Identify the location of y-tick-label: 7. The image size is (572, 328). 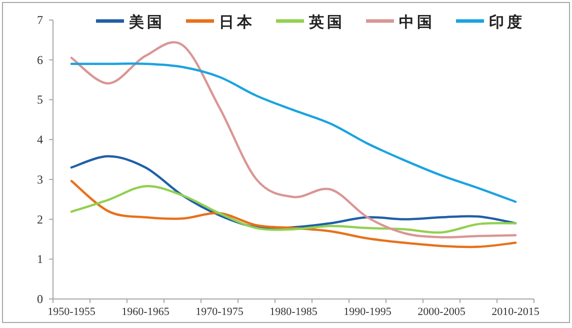
(40, 20).